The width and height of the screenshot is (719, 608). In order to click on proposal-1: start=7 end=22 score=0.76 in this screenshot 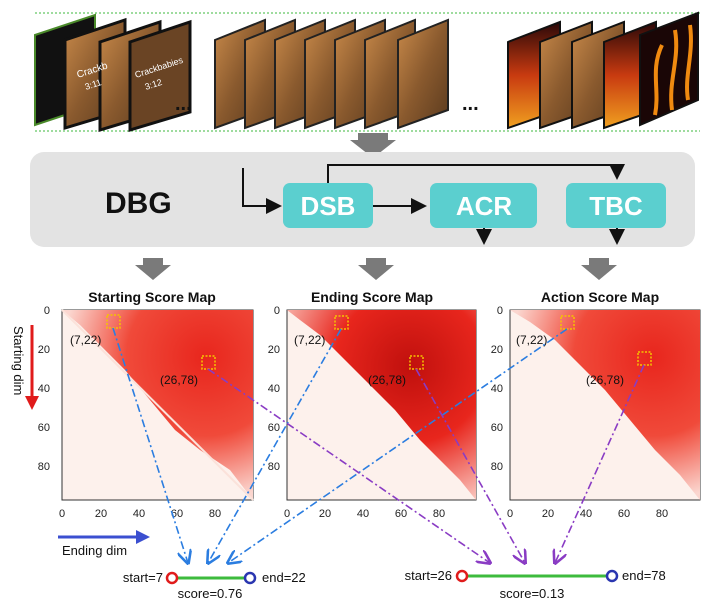, I will do `click(214, 585)`.